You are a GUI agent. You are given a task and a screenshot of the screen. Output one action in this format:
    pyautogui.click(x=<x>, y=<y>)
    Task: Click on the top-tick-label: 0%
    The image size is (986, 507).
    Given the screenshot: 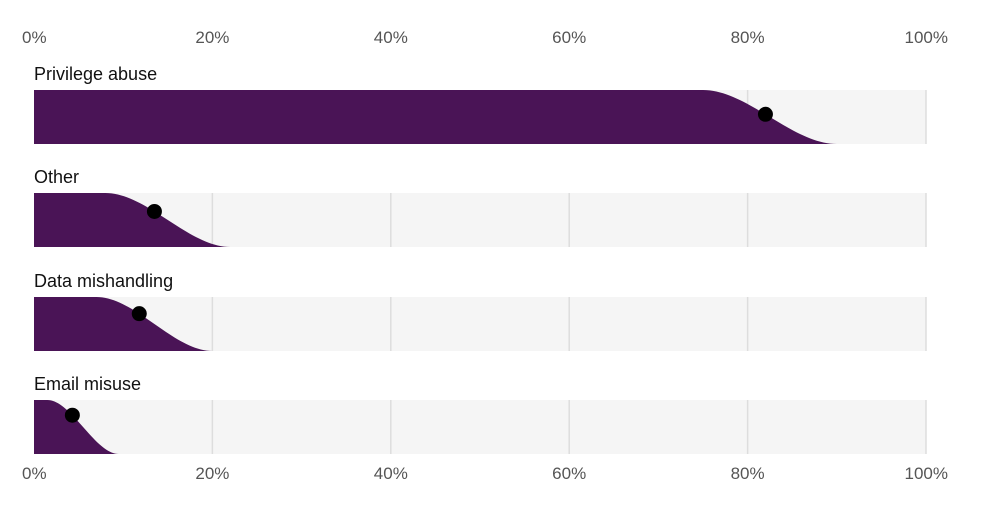 What is the action you would take?
    pyautogui.click(x=34, y=37)
    